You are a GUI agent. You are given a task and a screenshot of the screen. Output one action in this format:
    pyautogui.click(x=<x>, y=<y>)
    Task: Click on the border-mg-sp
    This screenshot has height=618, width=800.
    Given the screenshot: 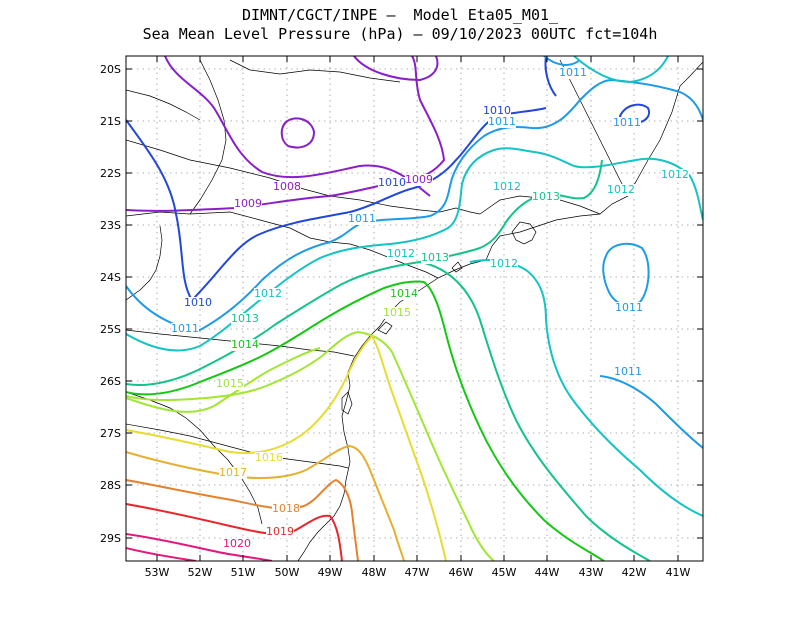 What is the action you would take?
    pyautogui.click(x=303, y=177)
    